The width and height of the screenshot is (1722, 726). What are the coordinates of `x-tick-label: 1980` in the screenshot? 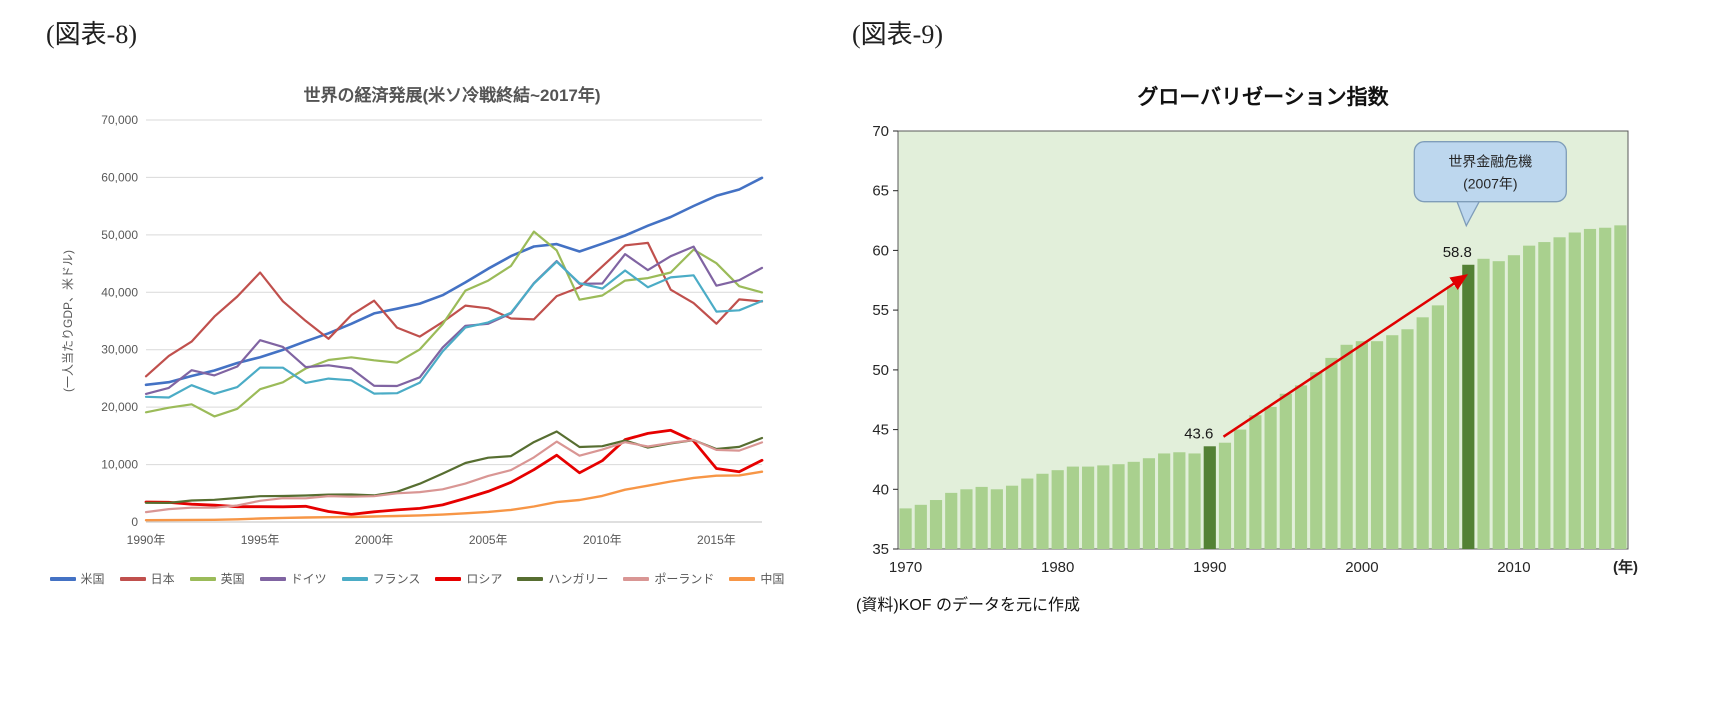 It's located at (1057, 567).